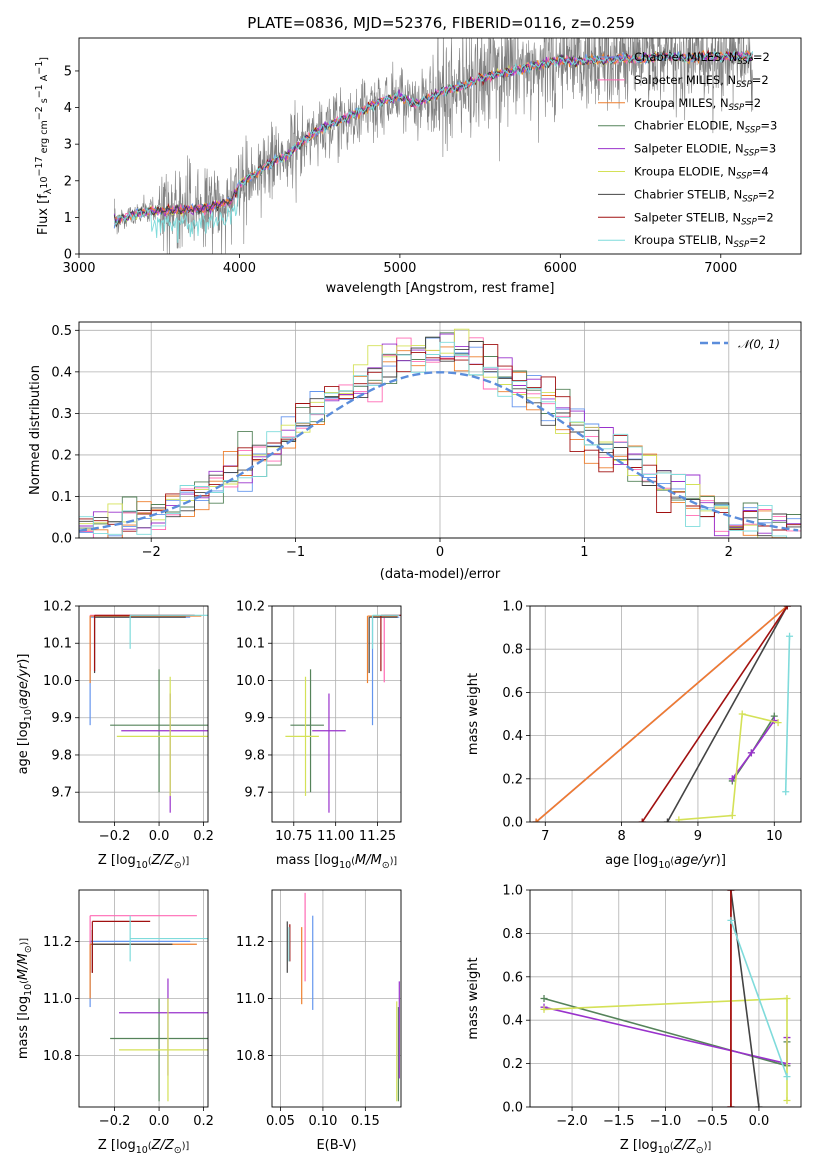 Image resolution: width=819 pixels, height=1170 pixels. I want to click on model-spectrum, so click(433, 146).